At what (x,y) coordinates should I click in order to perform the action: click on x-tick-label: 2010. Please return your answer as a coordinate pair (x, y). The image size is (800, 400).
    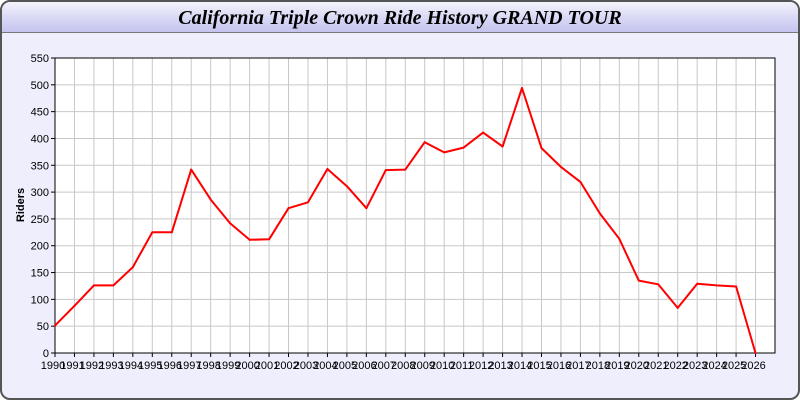
    Looking at the image, I should click on (442, 366).